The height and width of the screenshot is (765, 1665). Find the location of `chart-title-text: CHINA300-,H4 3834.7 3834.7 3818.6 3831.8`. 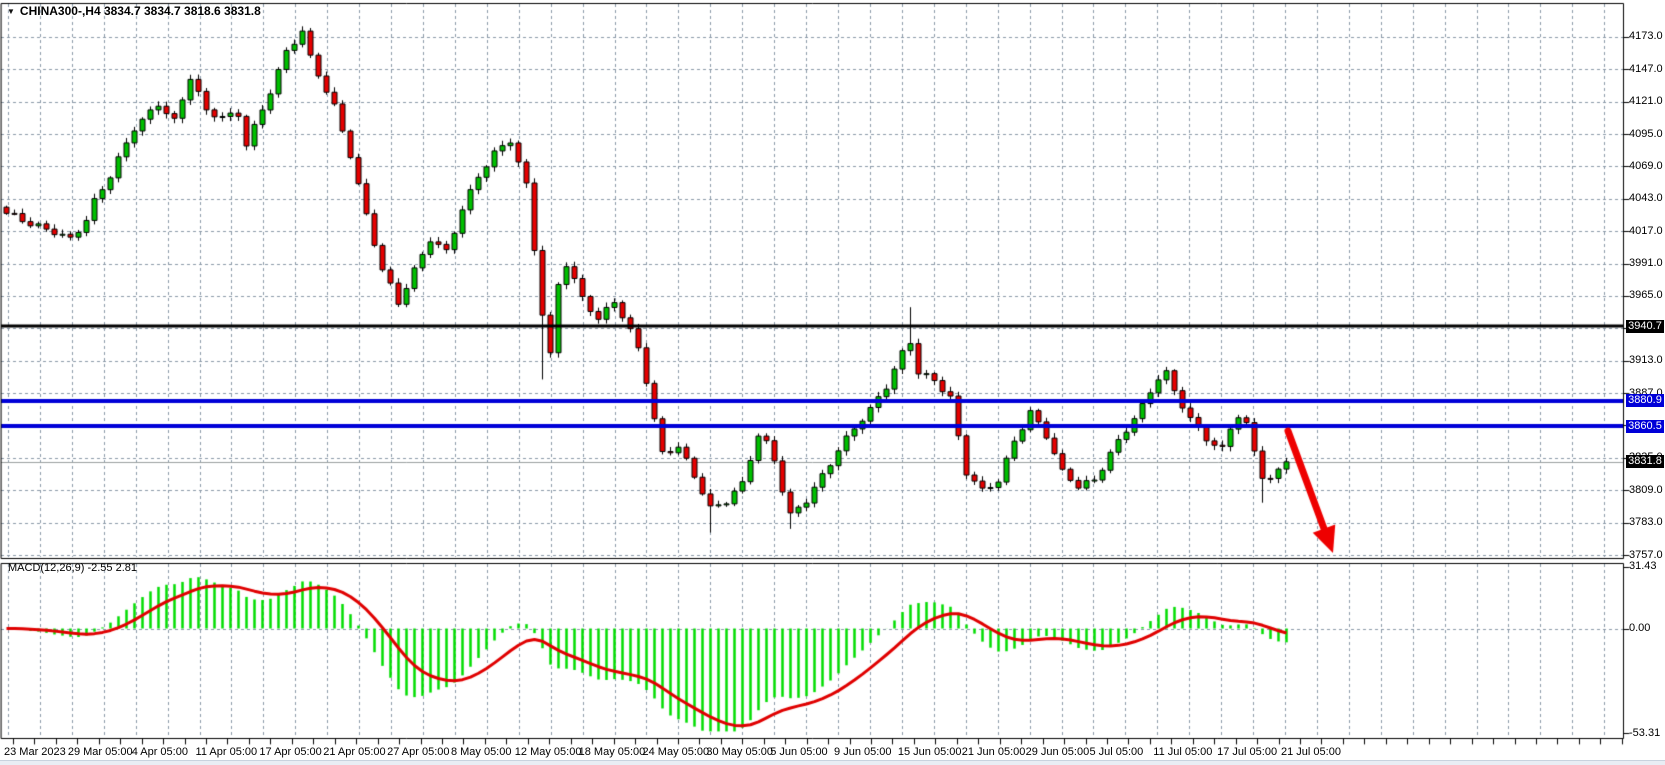

chart-title-text: CHINA300-,H4 3834.7 3834.7 3818.6 3831.8 is located at coordinates (140, 11).